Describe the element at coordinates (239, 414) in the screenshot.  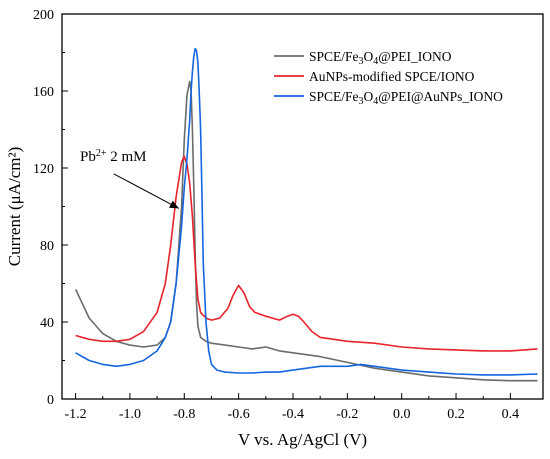
I see `x-tick-label: -0.6` at that location.